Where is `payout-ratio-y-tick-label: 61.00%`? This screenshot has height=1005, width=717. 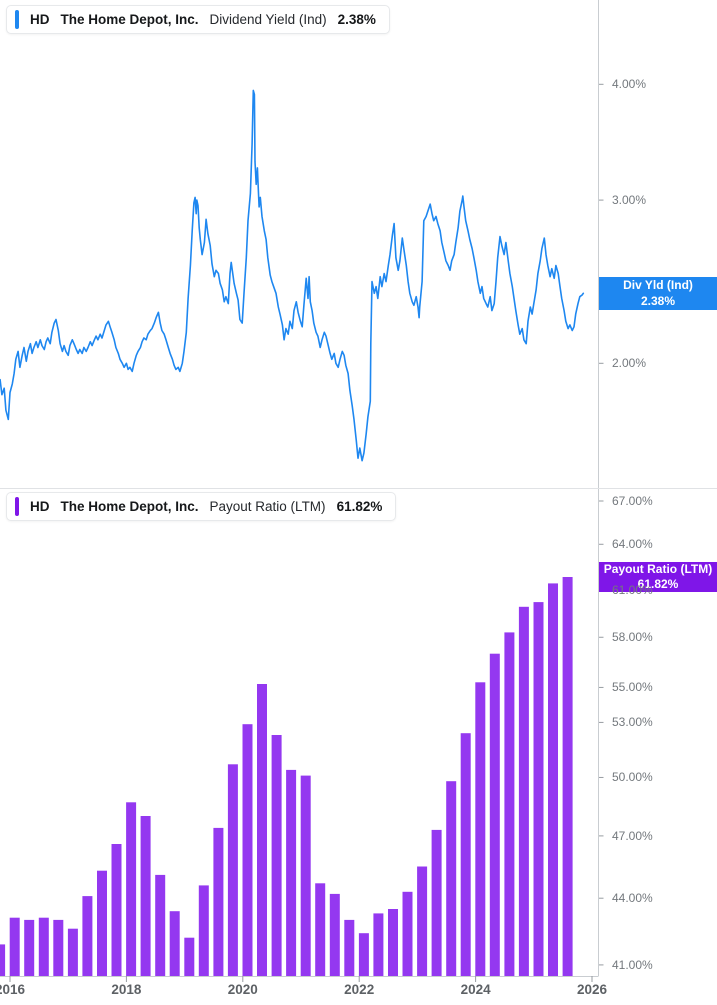
payout-ratio-y-tick-label: 61.00% is located at coordinates (632, 589).